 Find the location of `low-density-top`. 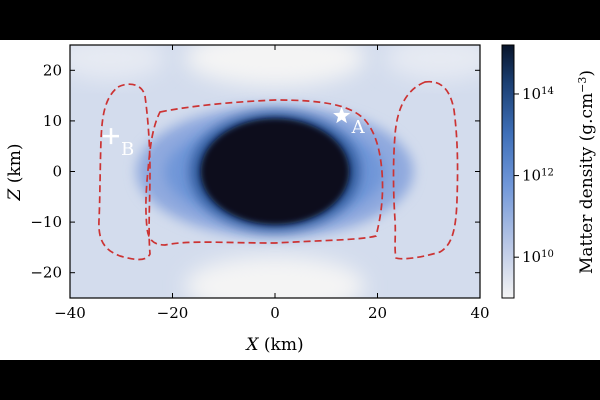

low-density-top is located at coordinates (275, 65).